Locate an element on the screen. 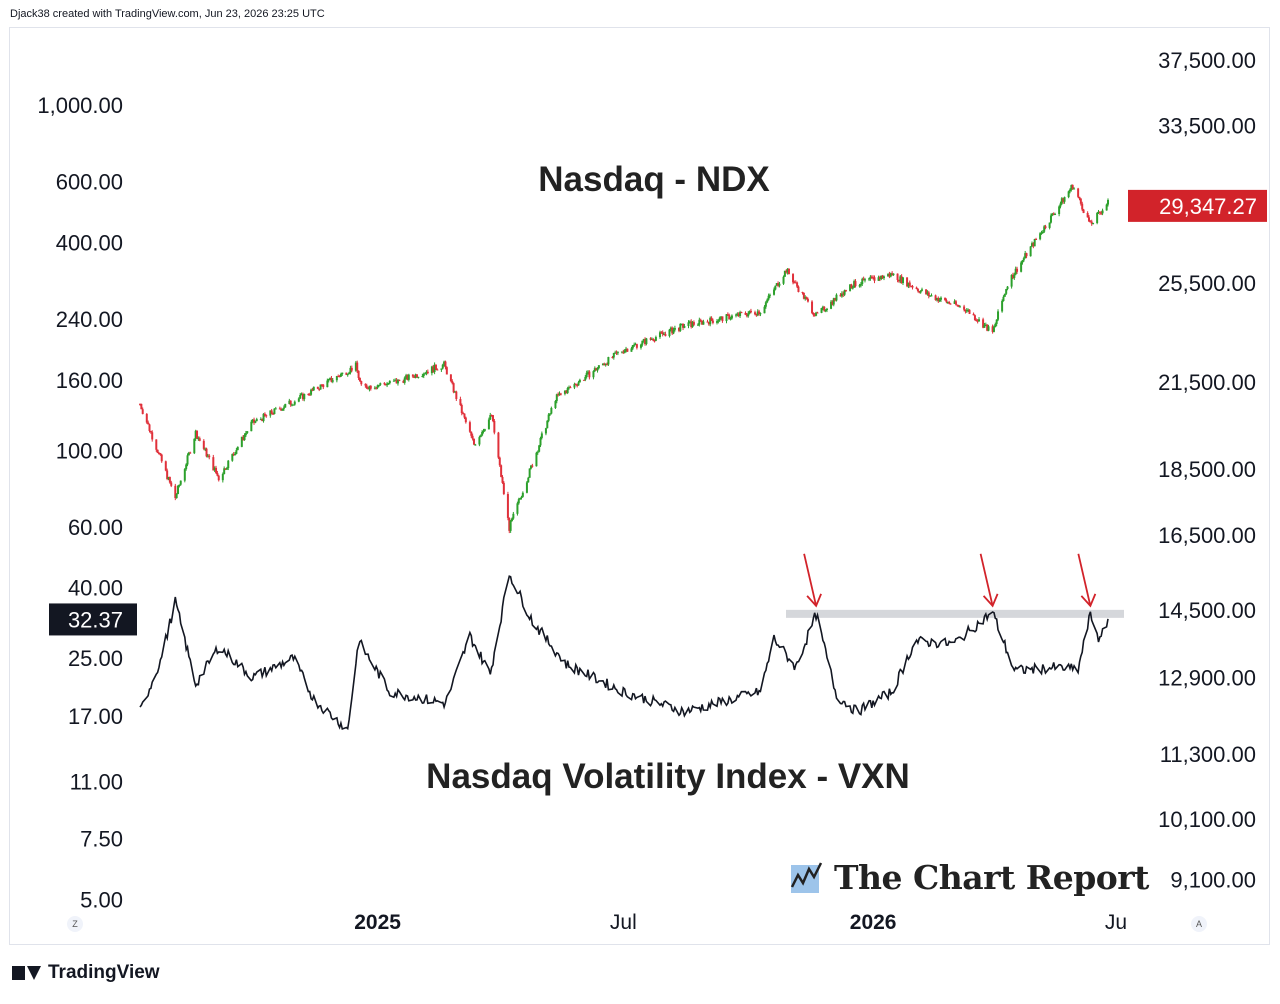  right-axis-tick-label: 10,100.00 is located at coordinates (1207, 819).